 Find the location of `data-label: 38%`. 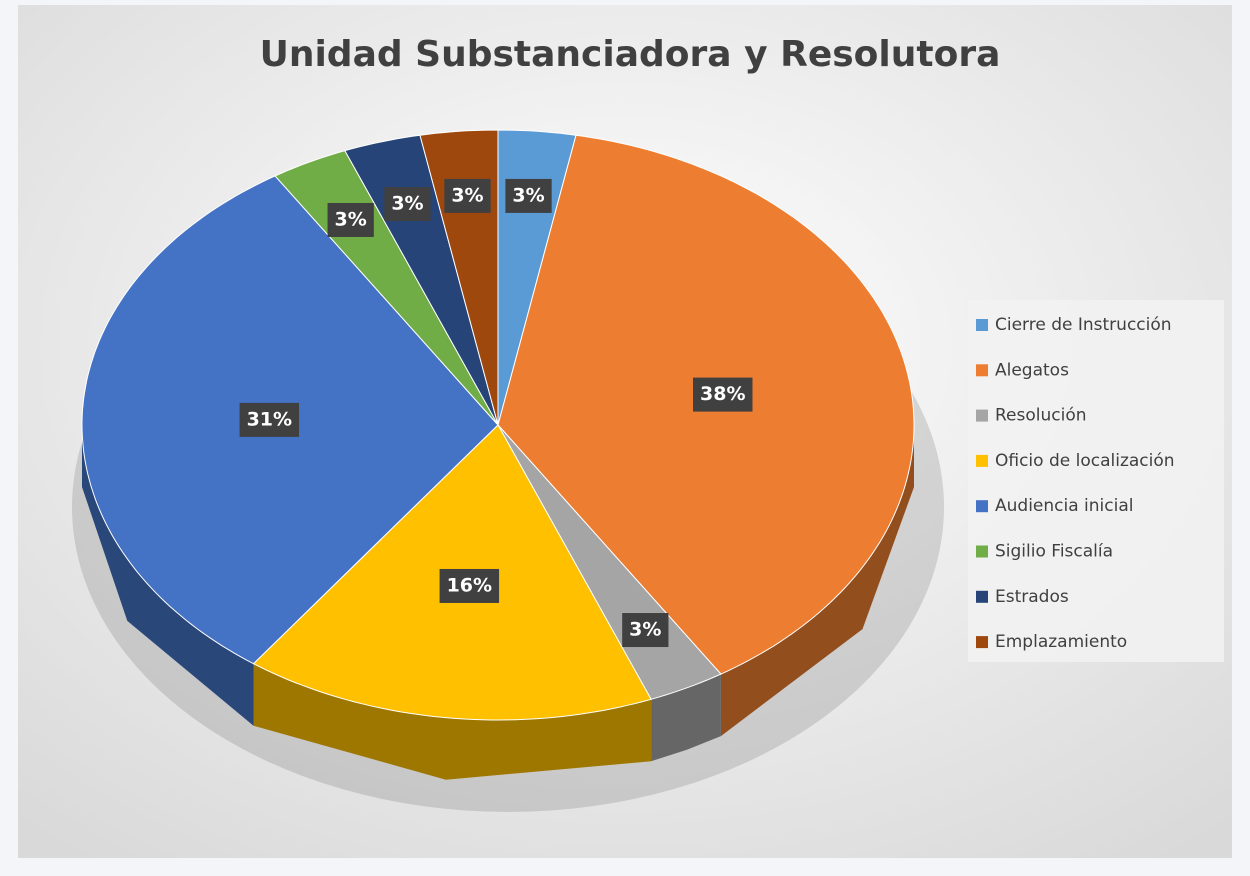

data-label: 38% is located at coordinates (722, 394).